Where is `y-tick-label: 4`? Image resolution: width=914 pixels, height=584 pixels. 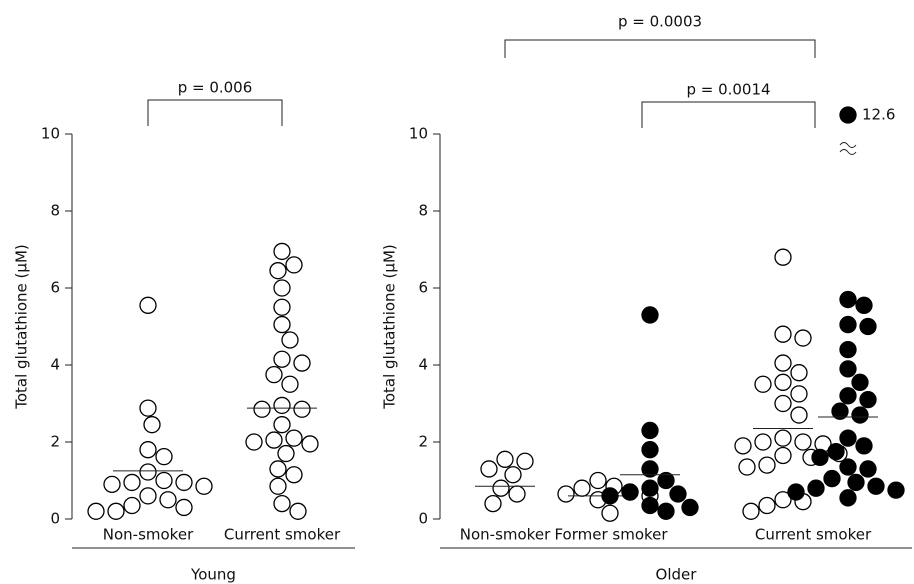
y-tick-label: 4 is located at coordinates (55, 365).